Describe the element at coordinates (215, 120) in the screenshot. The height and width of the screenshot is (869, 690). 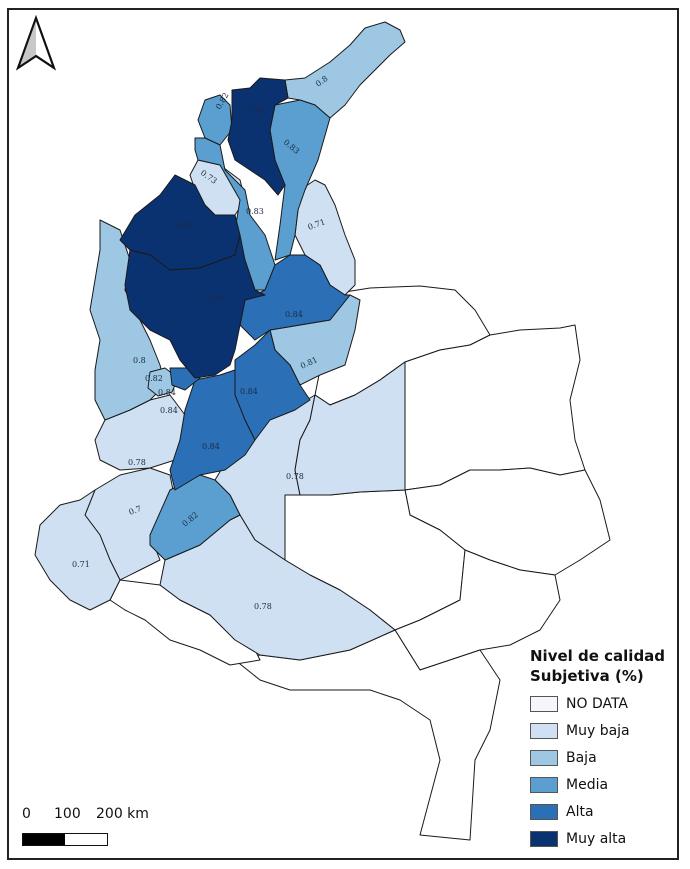
I see `region-atlantico` at that location.